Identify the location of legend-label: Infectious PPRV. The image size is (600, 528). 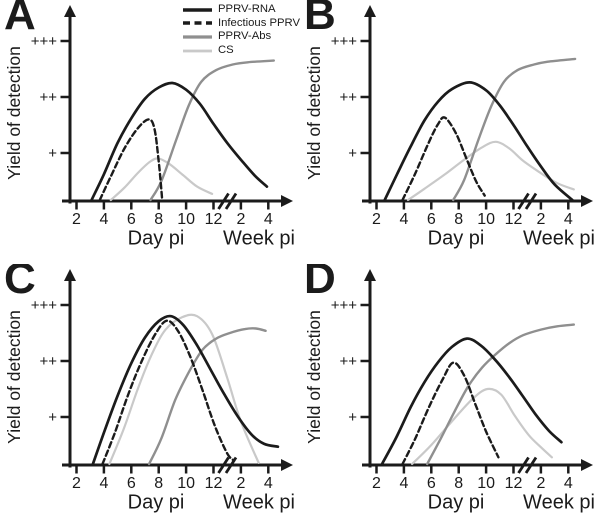
(259, 22).